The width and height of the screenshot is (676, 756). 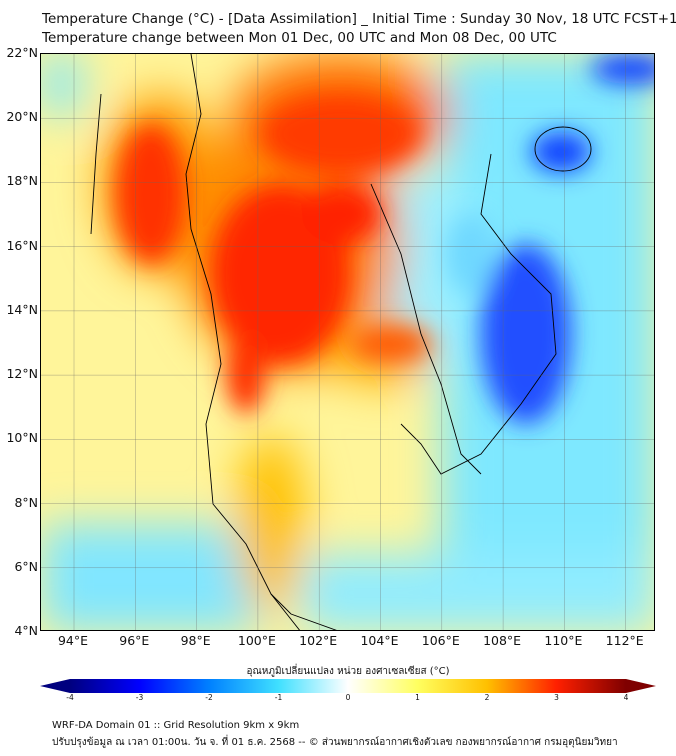 What do you see at coordinates (379, 640) in the screenshot?
I see `lon-label: 104°E` at bounding box center [379, 640].